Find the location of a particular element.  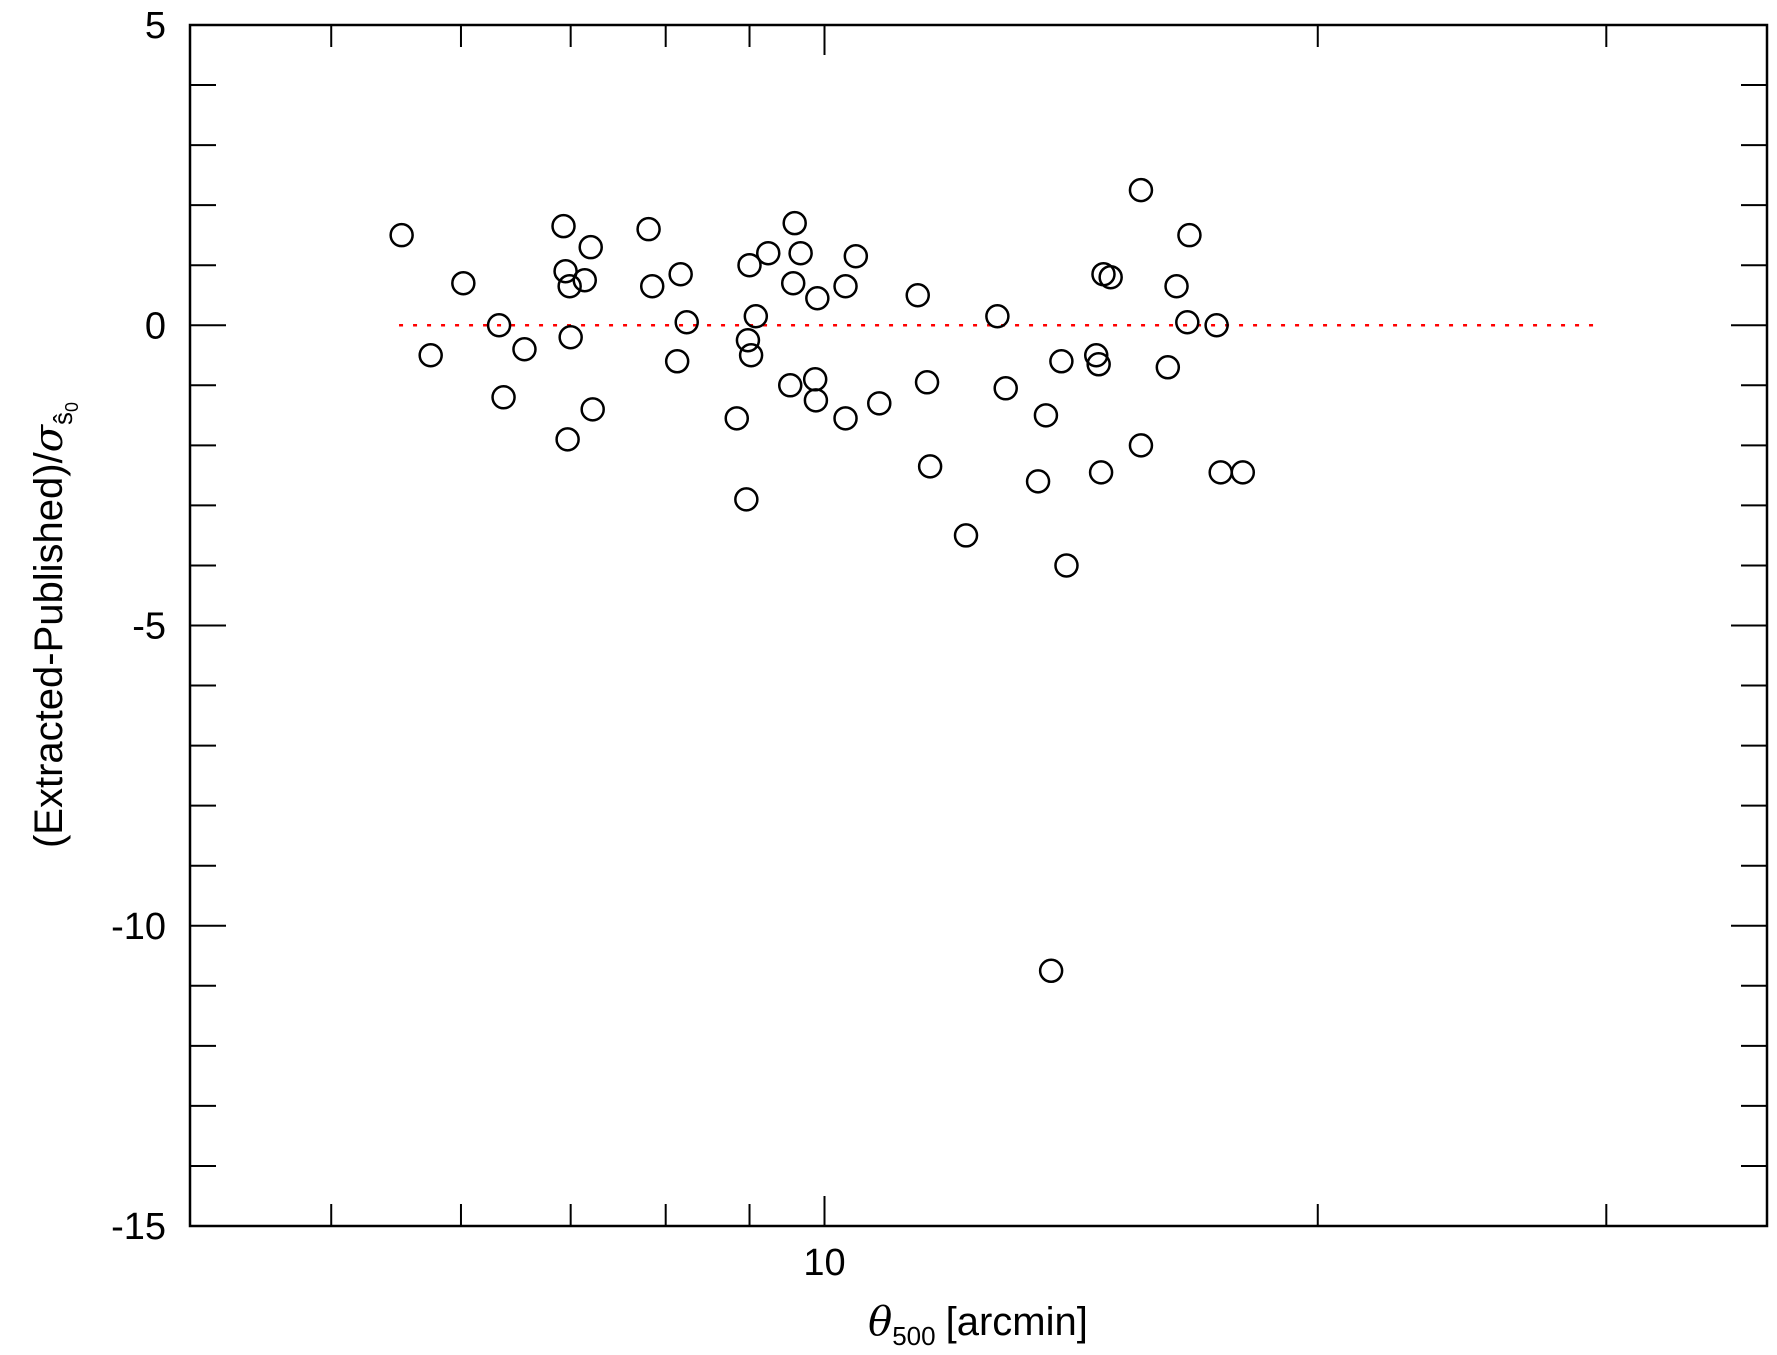

x-axis-subscript: 500 is located at coordinates (913, 1336).